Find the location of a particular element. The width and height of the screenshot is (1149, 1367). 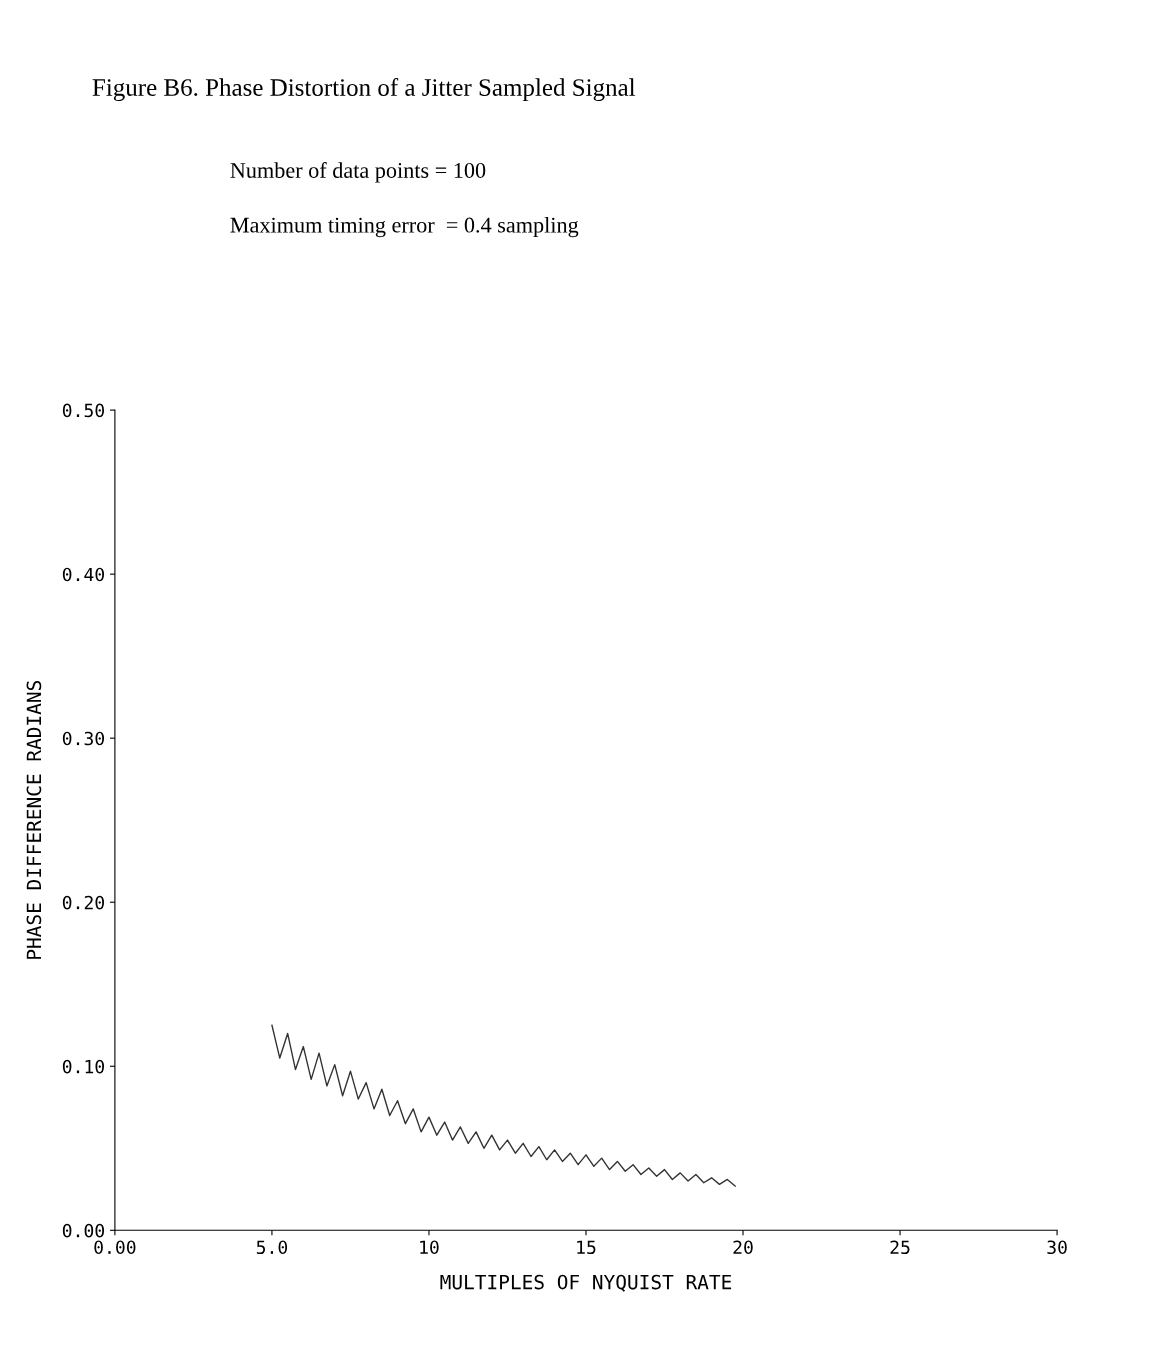

text: Number of data points = 100 is located at coordinates (358, 172).